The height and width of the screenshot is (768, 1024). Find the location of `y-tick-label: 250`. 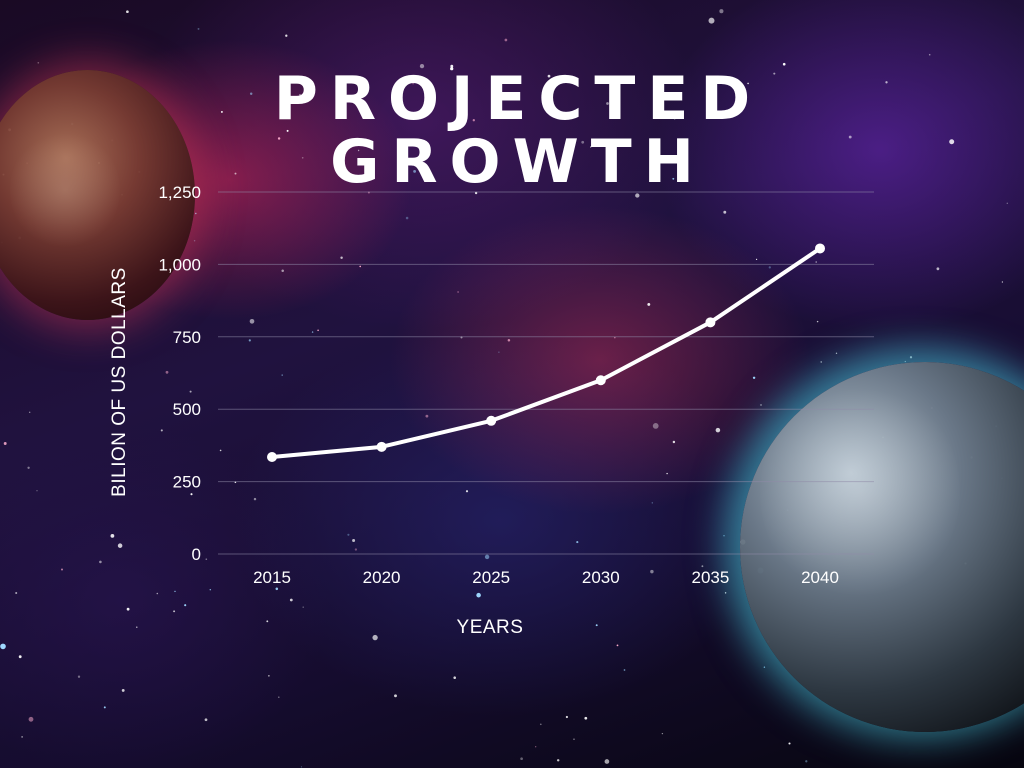

y-tick-label: 250 is located at coordinates (187, 482).